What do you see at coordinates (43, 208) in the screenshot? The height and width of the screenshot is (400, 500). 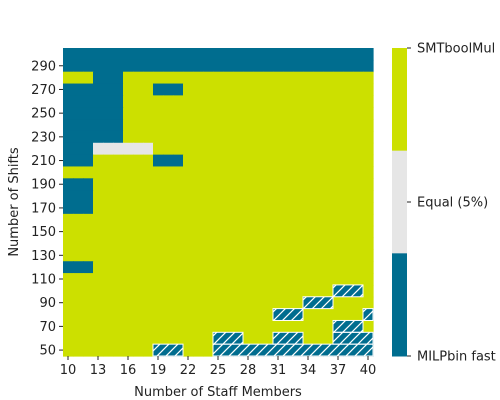 I see `y-tick-label: 170` at bounding box center [43, 208].